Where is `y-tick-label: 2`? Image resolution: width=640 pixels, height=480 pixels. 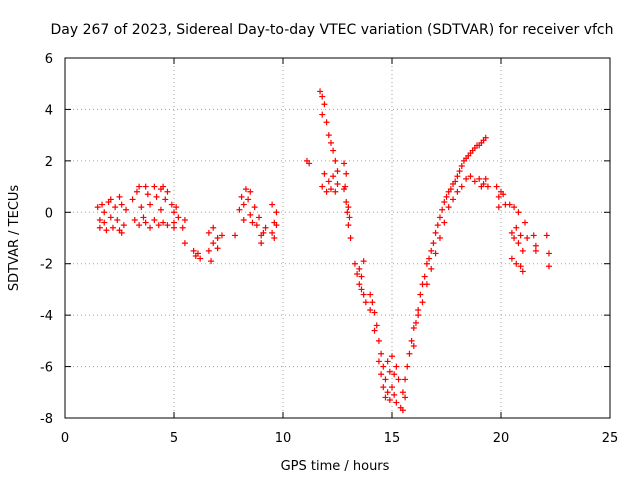
y-tick-label: 2 is located at coordinates (49, 162).